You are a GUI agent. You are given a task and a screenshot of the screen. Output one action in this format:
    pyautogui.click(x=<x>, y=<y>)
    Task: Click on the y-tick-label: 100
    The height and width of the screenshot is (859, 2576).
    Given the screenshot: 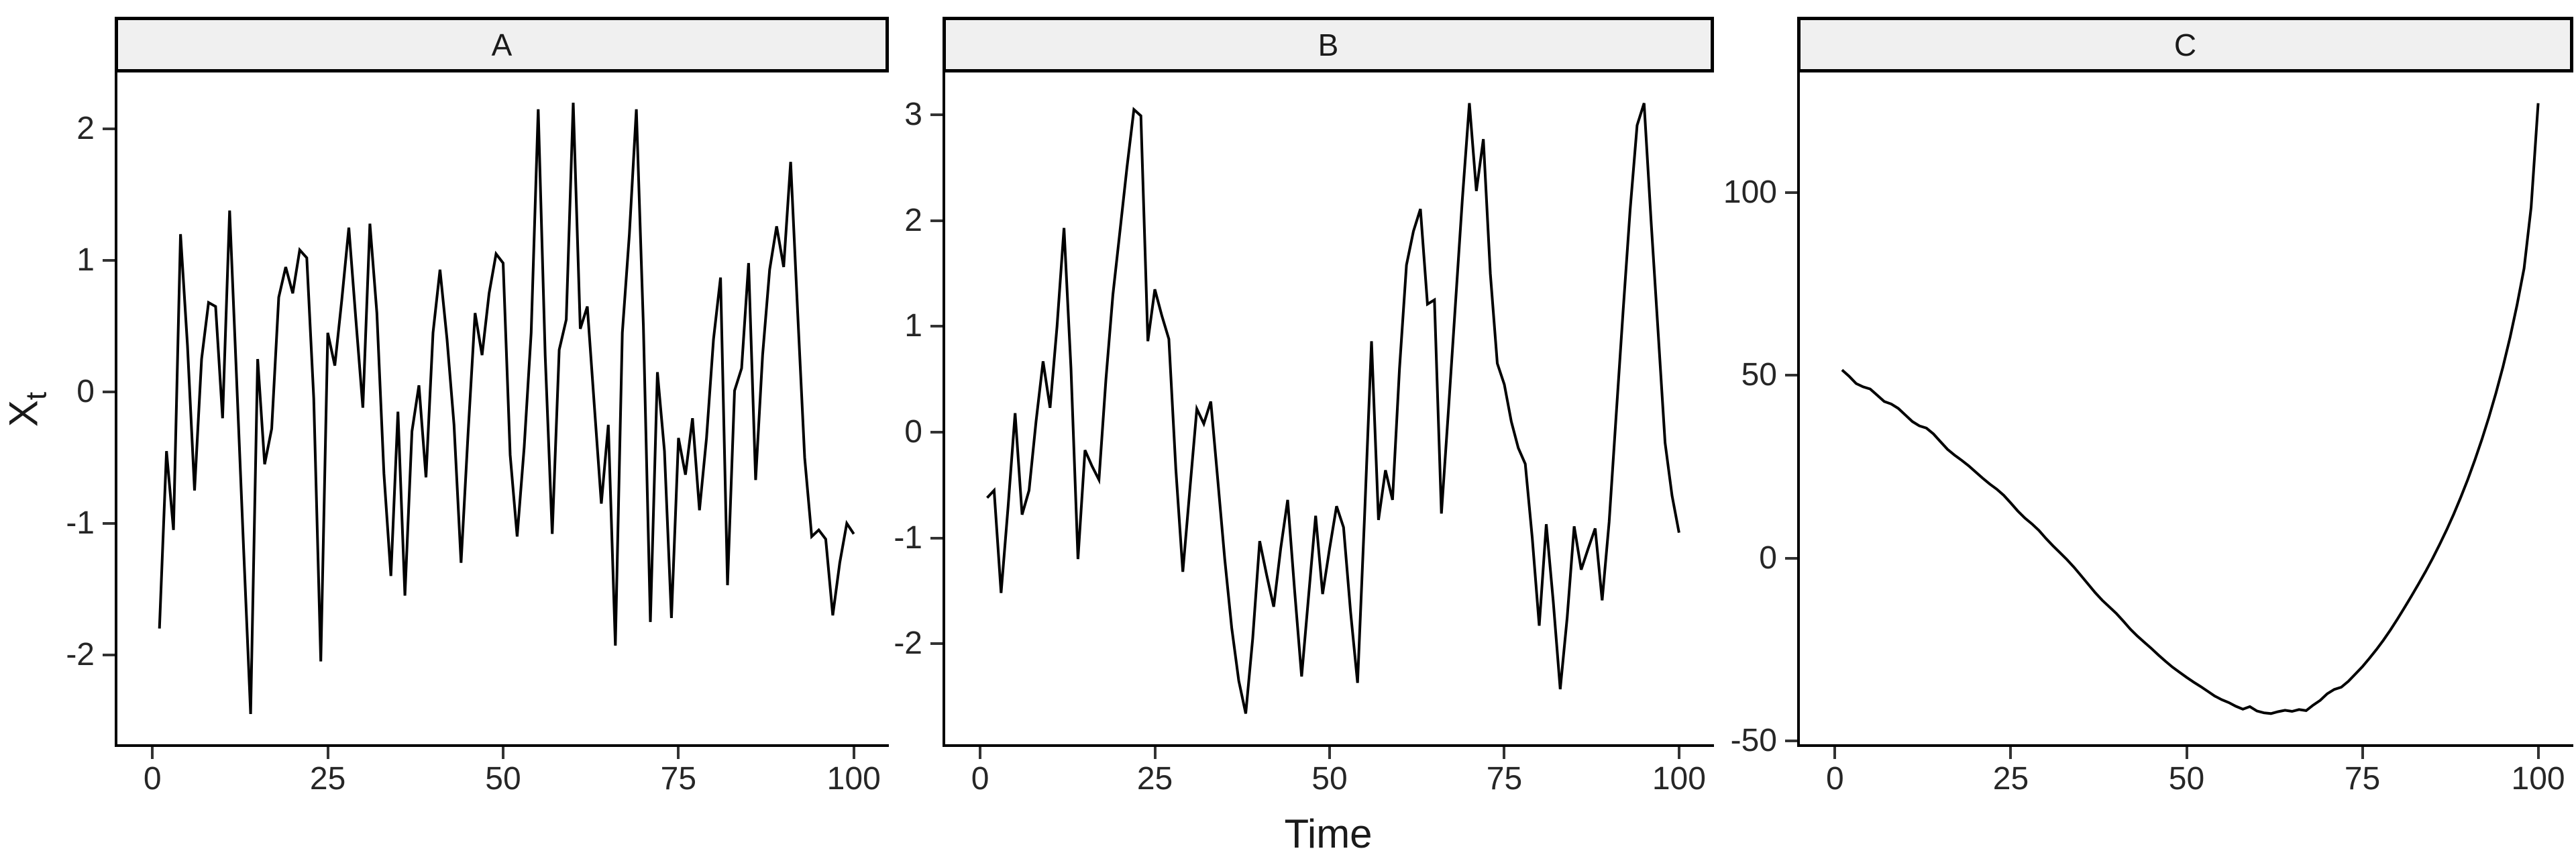 What is the action you would take?
    pyautogui.click(x=1750, y=193)
    